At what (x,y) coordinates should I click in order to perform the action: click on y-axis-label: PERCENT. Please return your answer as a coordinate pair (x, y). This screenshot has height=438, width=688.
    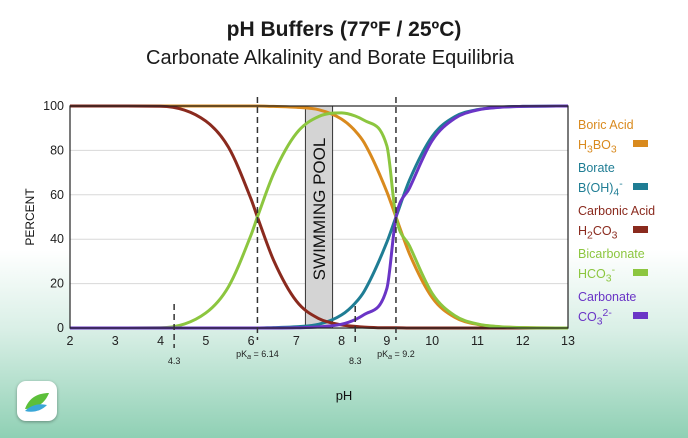
    Looking at the image, I should click on (30, 217).